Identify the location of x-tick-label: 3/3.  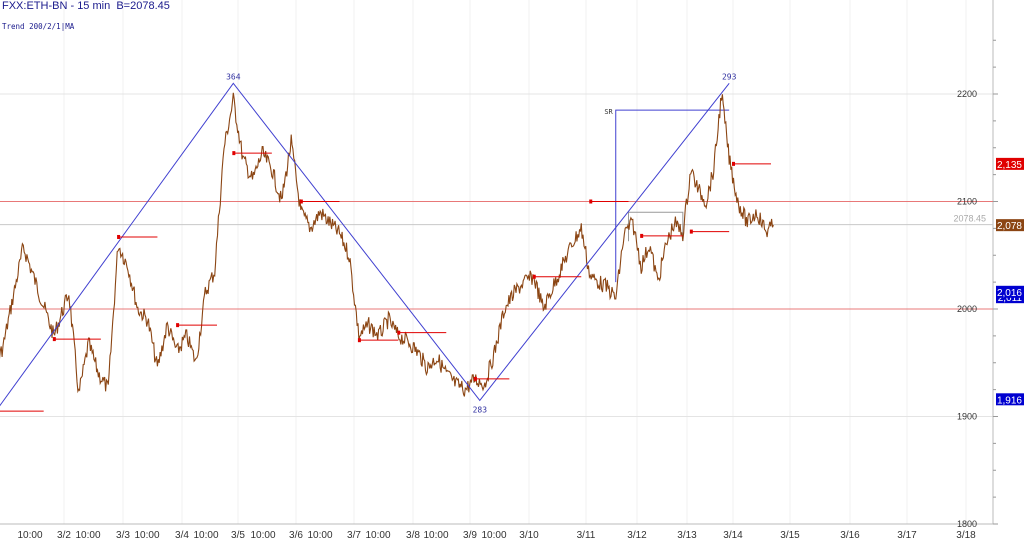
(123, 535).